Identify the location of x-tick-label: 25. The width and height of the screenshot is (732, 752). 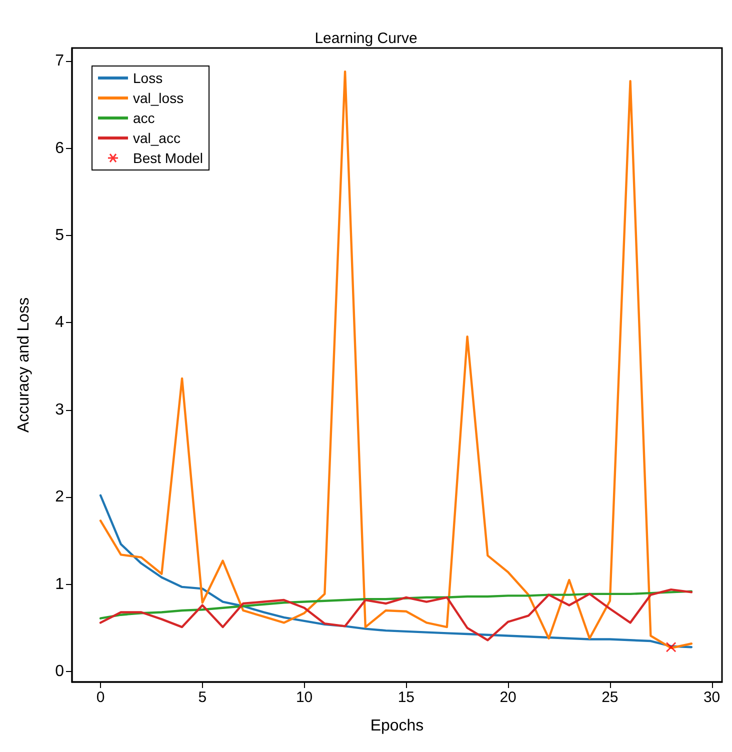
(610, 697).